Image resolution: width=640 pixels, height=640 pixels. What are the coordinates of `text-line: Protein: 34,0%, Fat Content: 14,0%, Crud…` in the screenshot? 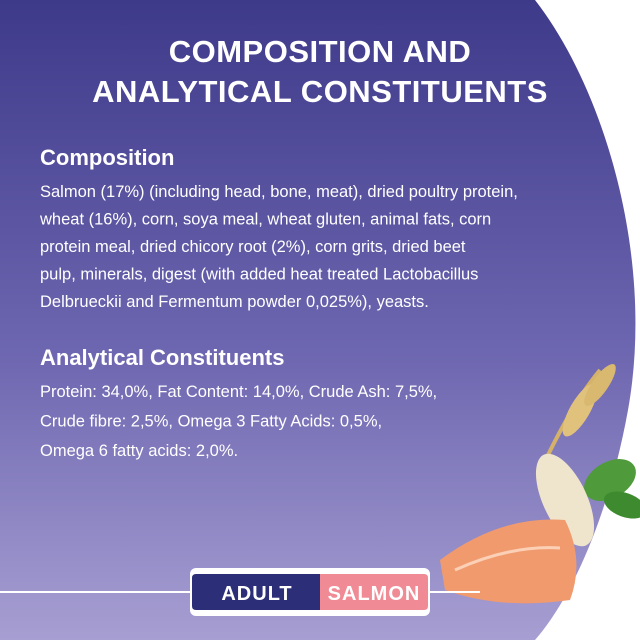 It's located at (238, 392).